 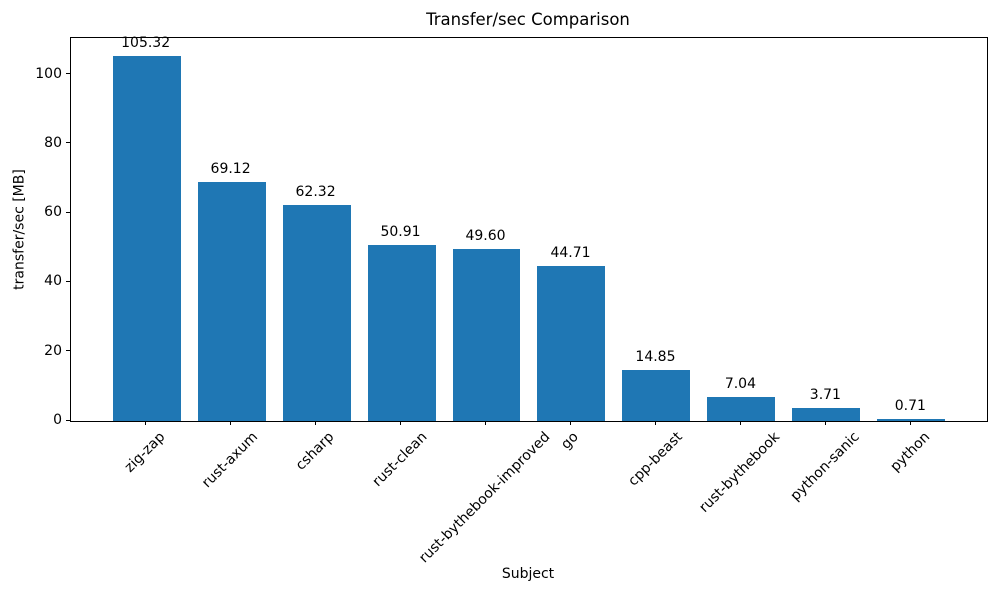 What do you see at coordinates (230, 460) in the screenshot?
I see `x-tick-label: rust-axum` at bounding box center [230, 460].